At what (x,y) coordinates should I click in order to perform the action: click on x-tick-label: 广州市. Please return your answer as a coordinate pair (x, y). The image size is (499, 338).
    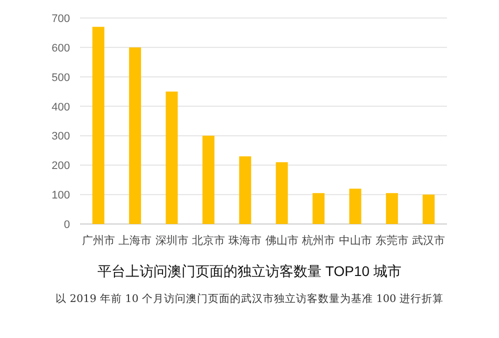
    Looking at the image, I should click on (98, 240).